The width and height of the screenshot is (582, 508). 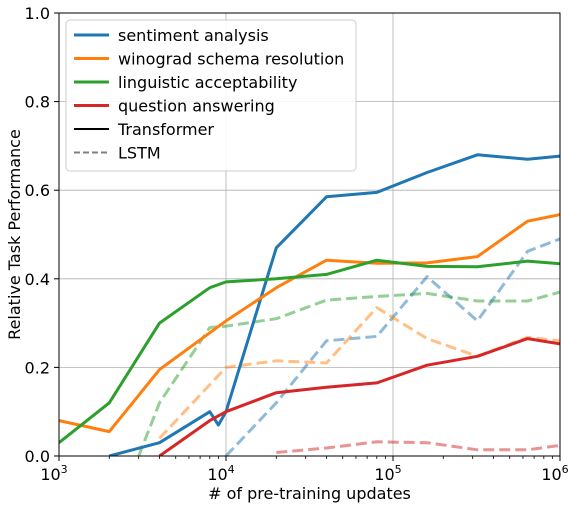 What do you see at coordinates (37, 279) in the screenshot?
I see `y-tick-label: 0.4` at bounding box center [37, 279].